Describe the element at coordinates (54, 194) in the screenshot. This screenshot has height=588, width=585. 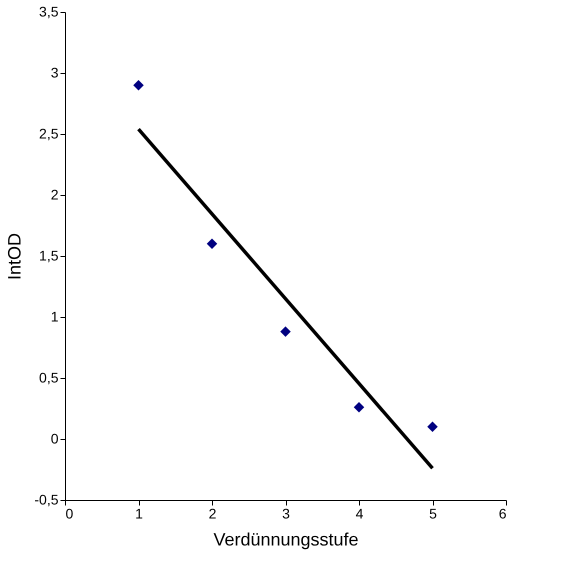
I see `y-tick-label: 2` at that location.